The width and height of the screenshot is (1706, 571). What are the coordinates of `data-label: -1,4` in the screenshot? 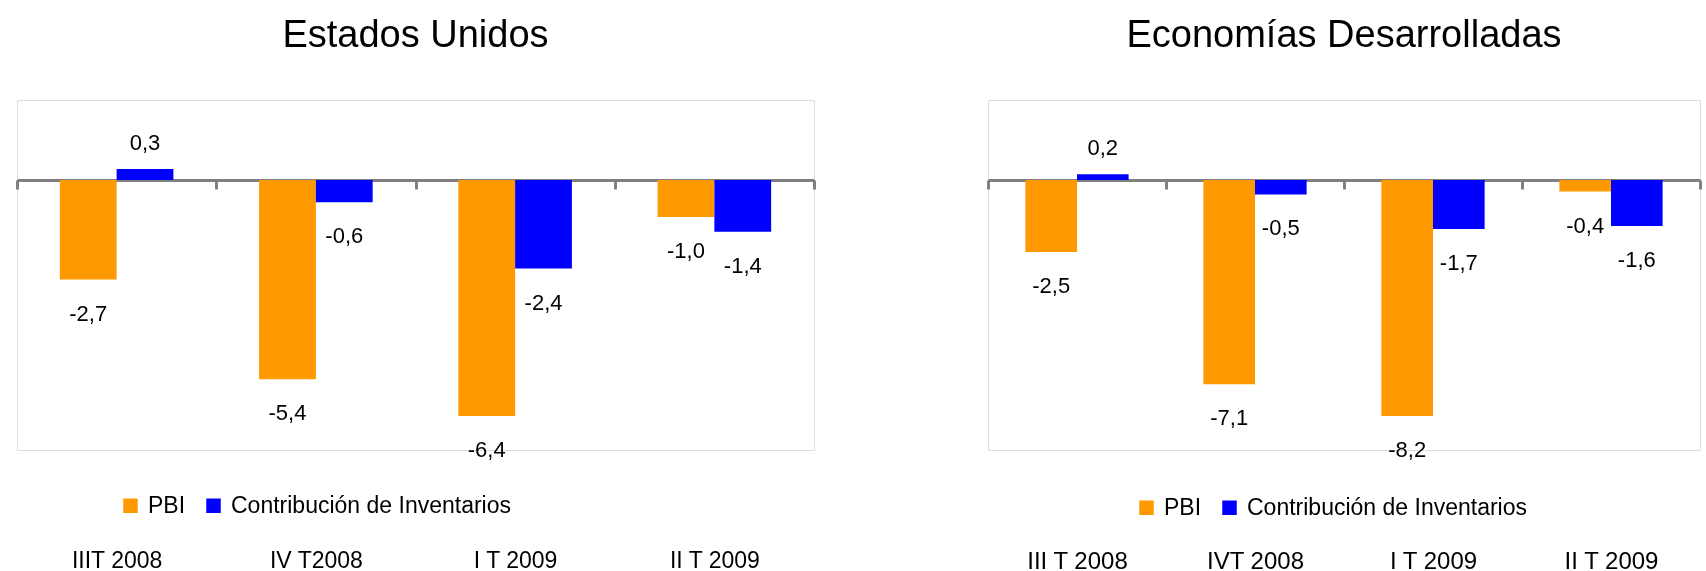 It's located at (742, 265).